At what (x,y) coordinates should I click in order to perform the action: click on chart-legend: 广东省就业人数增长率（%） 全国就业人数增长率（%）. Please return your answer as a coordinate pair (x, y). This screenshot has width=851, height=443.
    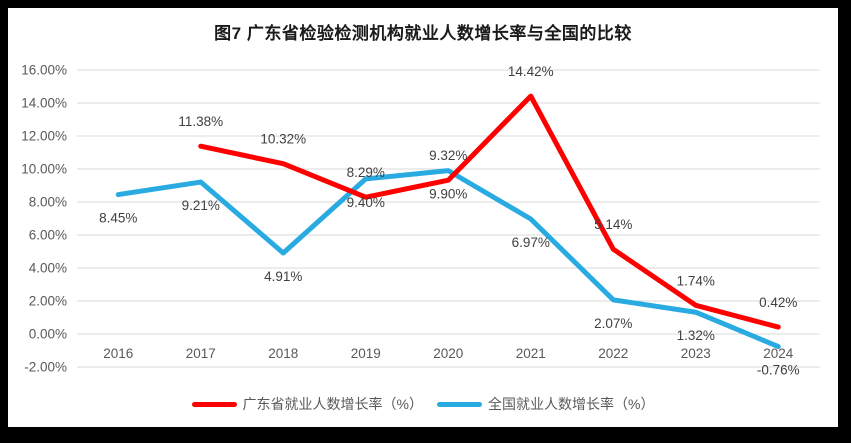
    Looking at the image, I should click on (423, 404).